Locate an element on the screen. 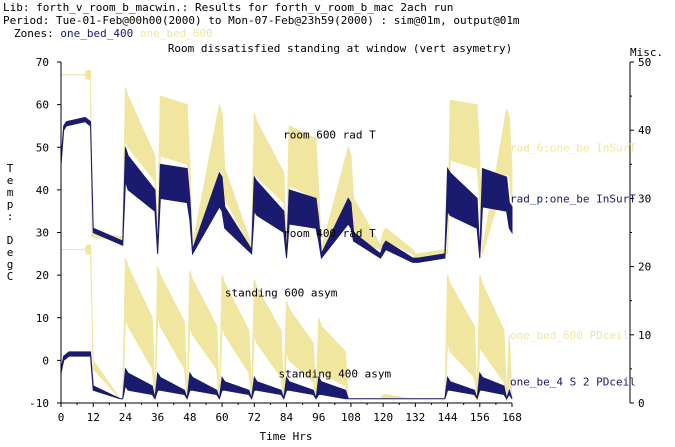 Image resolution: width=675 pixels, height=447 pixels. legend-entry: rad_6:one_be InSurT is located at coordinates (573, 147).